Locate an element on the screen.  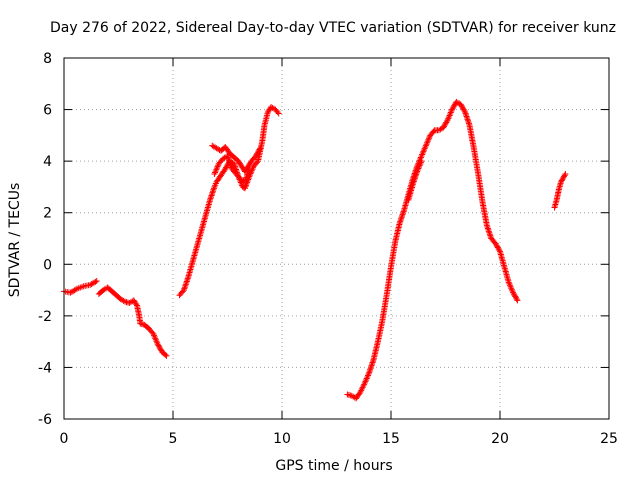
x-axis-label: GPS time / hours is located at coordinates (333, 466).